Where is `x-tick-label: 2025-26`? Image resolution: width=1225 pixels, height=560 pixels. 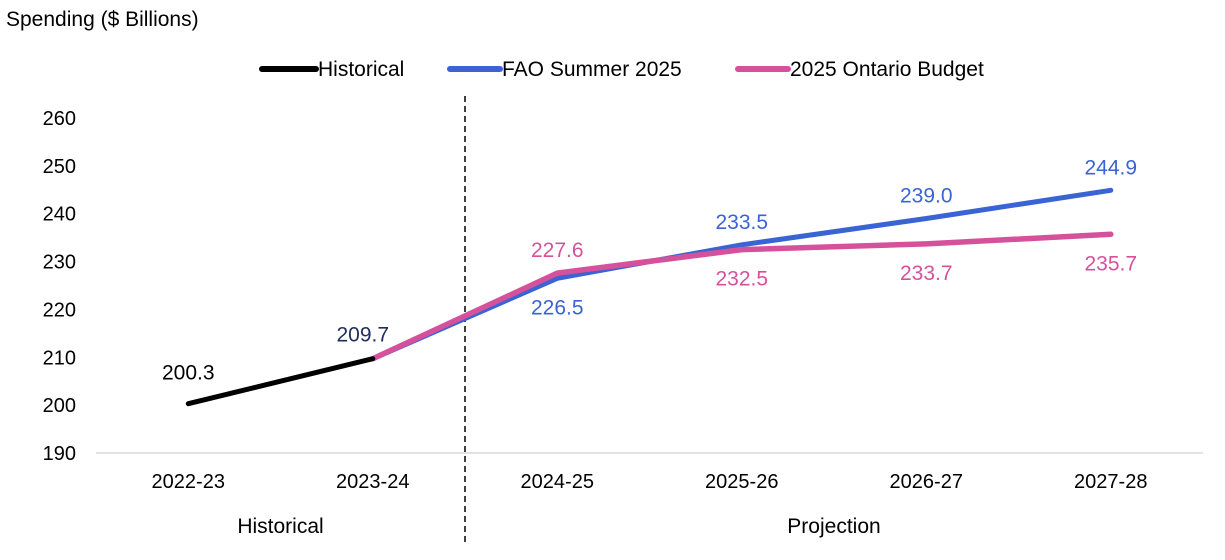 x-tick-label: 2025-26 is located at coordinates (741, 482).